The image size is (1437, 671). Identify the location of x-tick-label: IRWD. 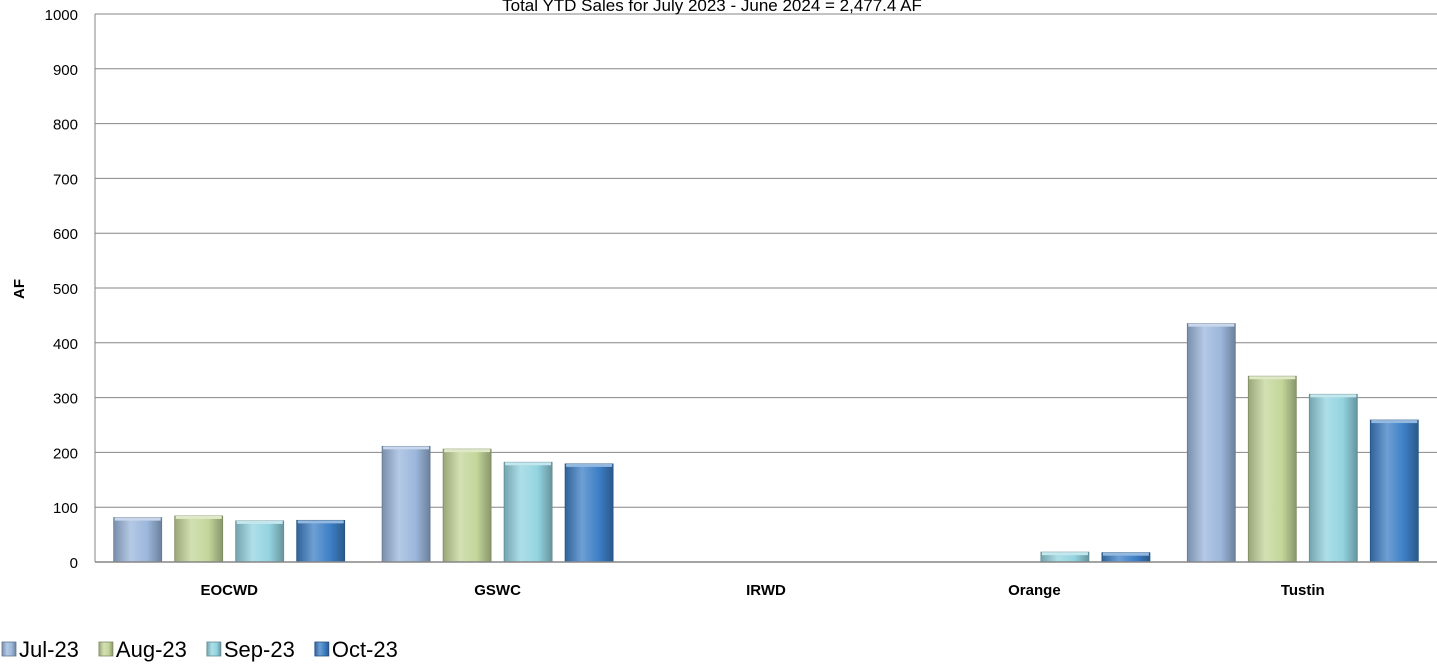
(766, 590).